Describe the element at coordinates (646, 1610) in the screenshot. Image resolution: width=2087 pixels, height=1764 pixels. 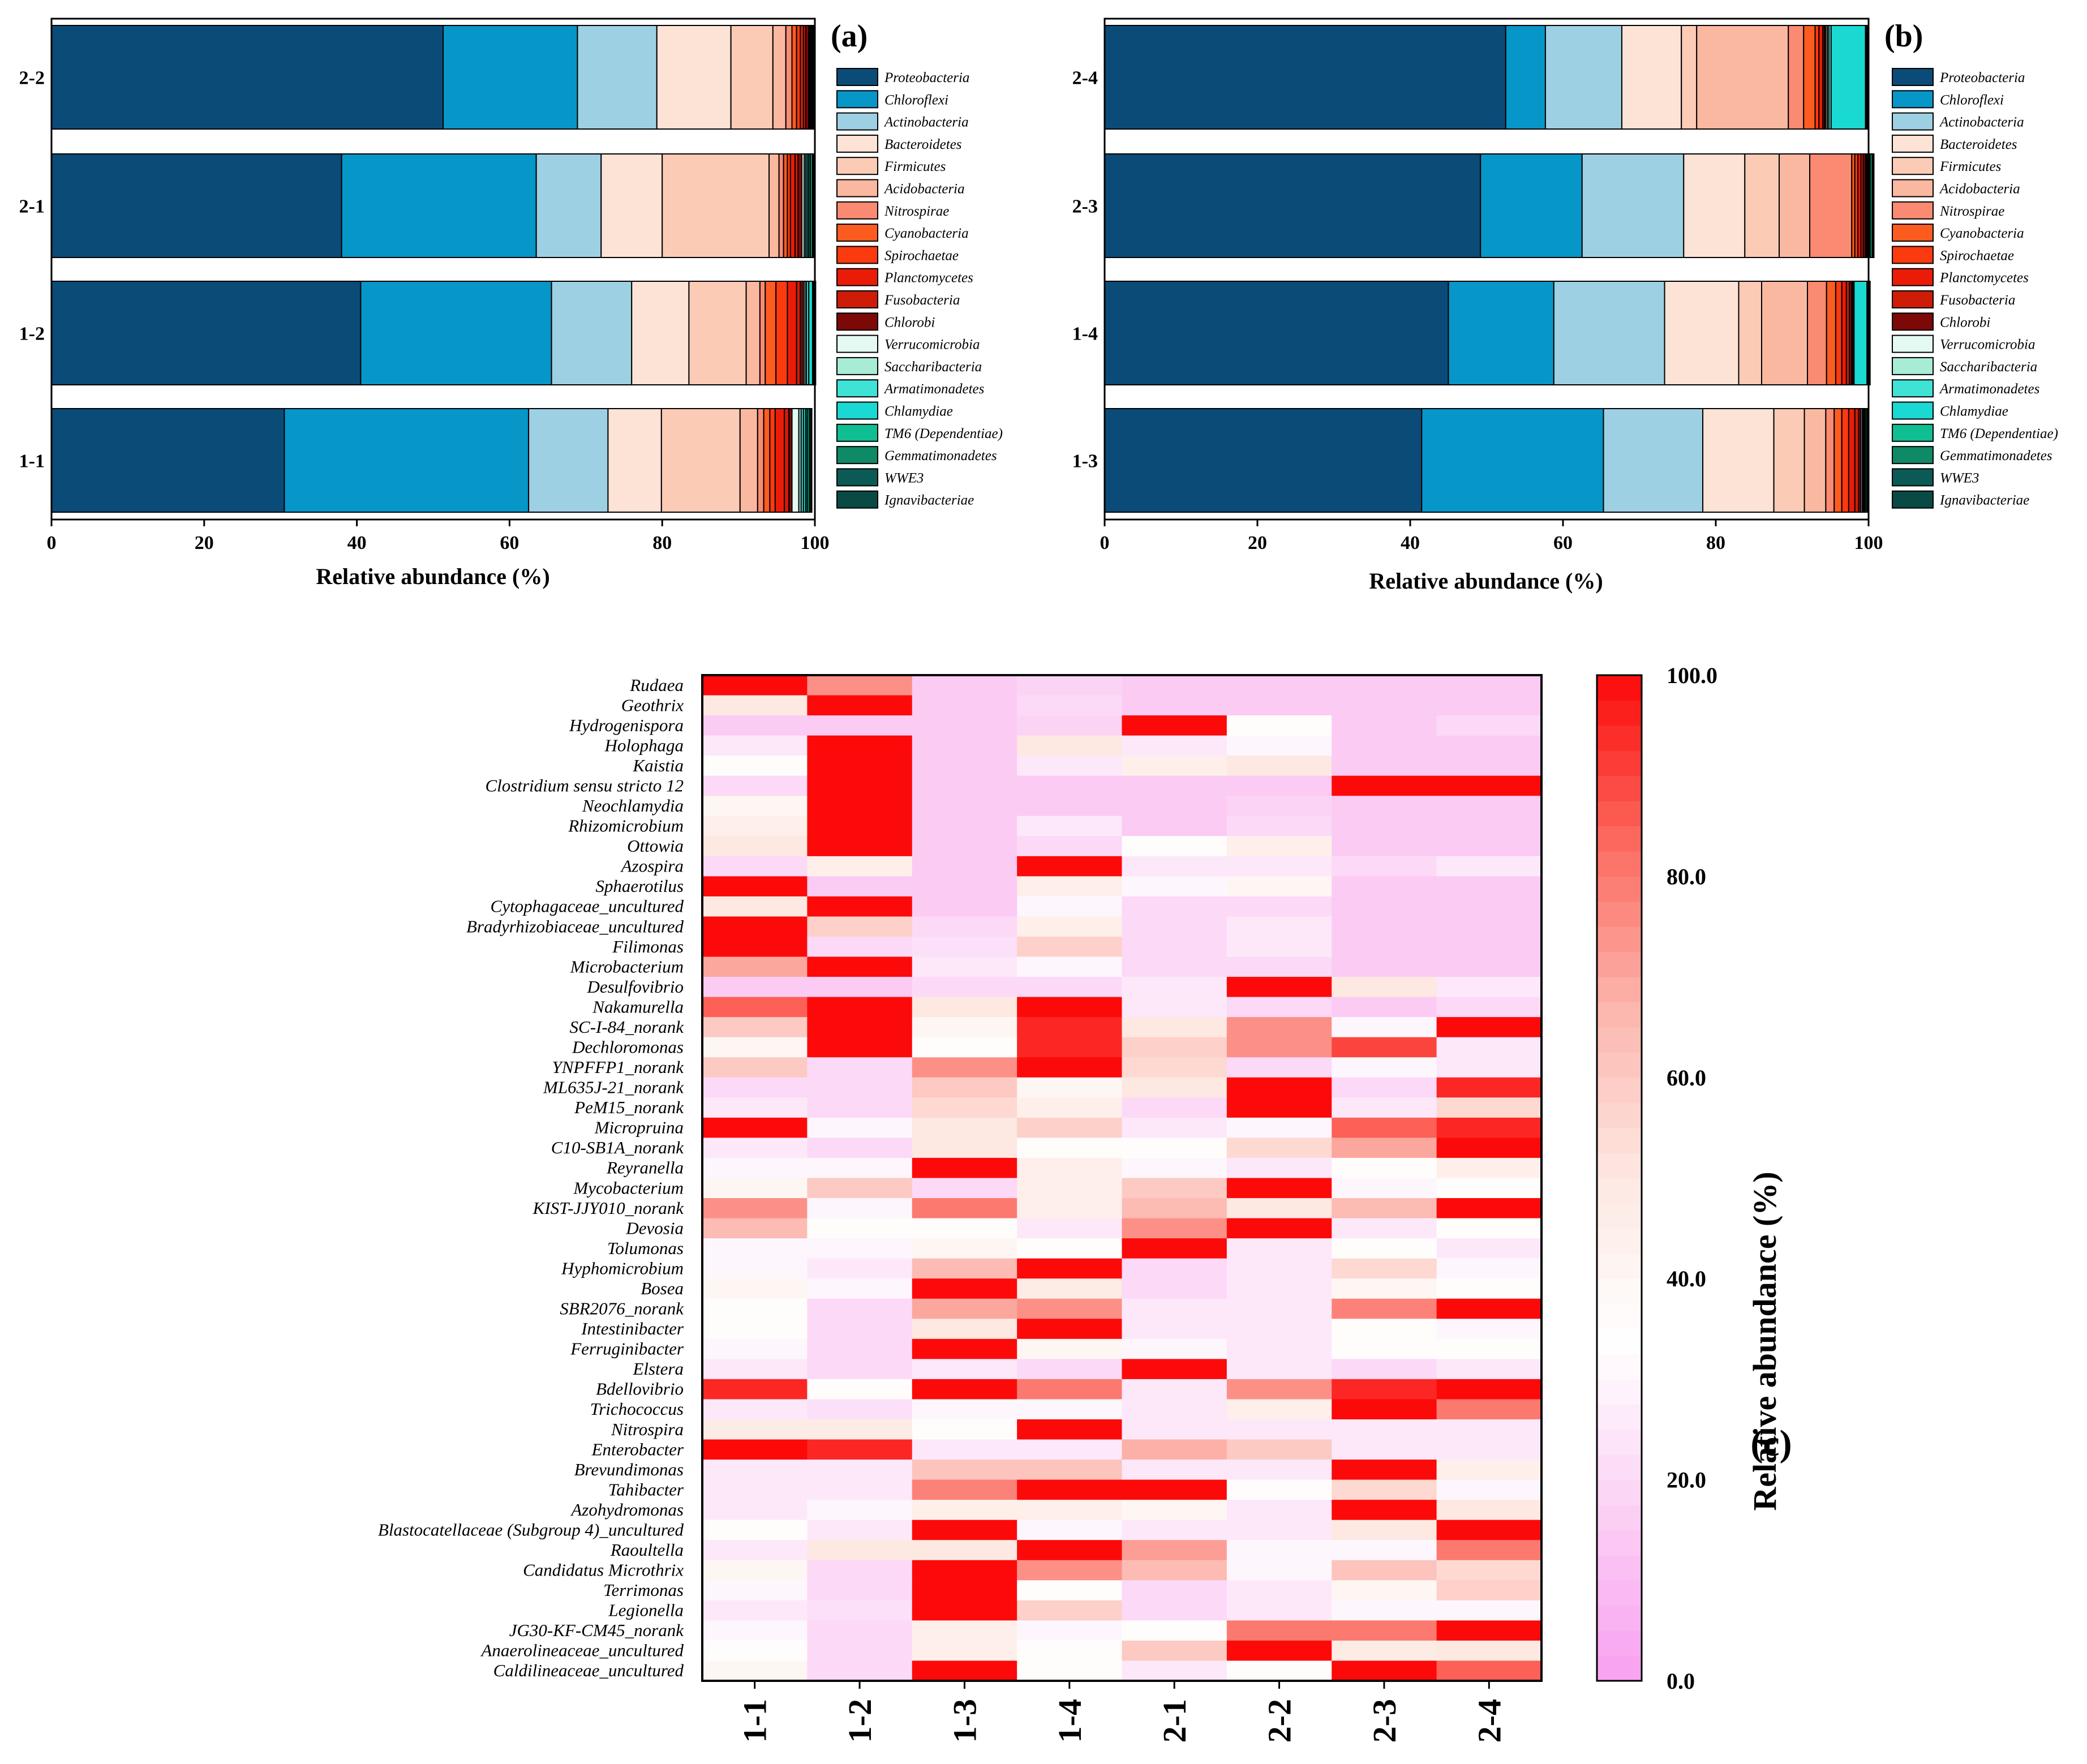
I see `row-label: Legionella` at that location.